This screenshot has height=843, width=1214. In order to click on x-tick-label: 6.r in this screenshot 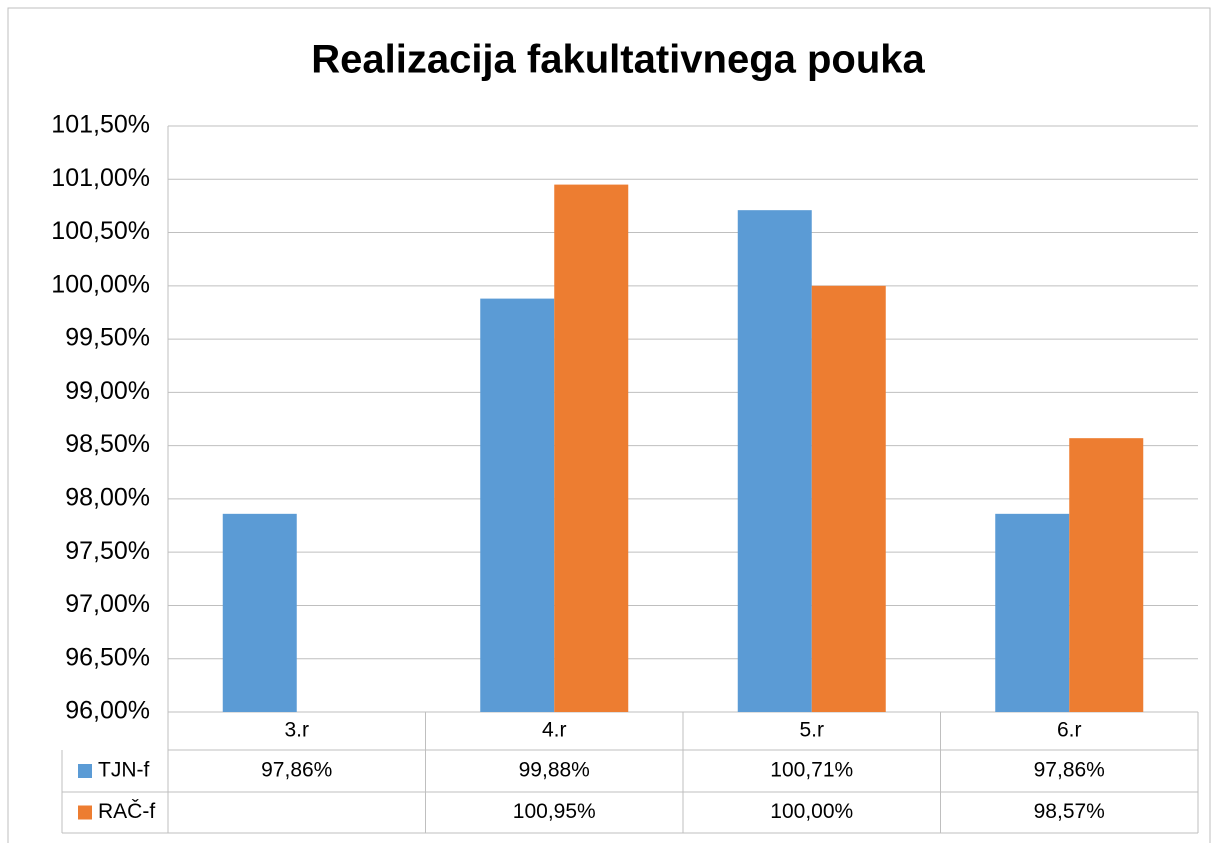, I will do `click(1069, 730)`.